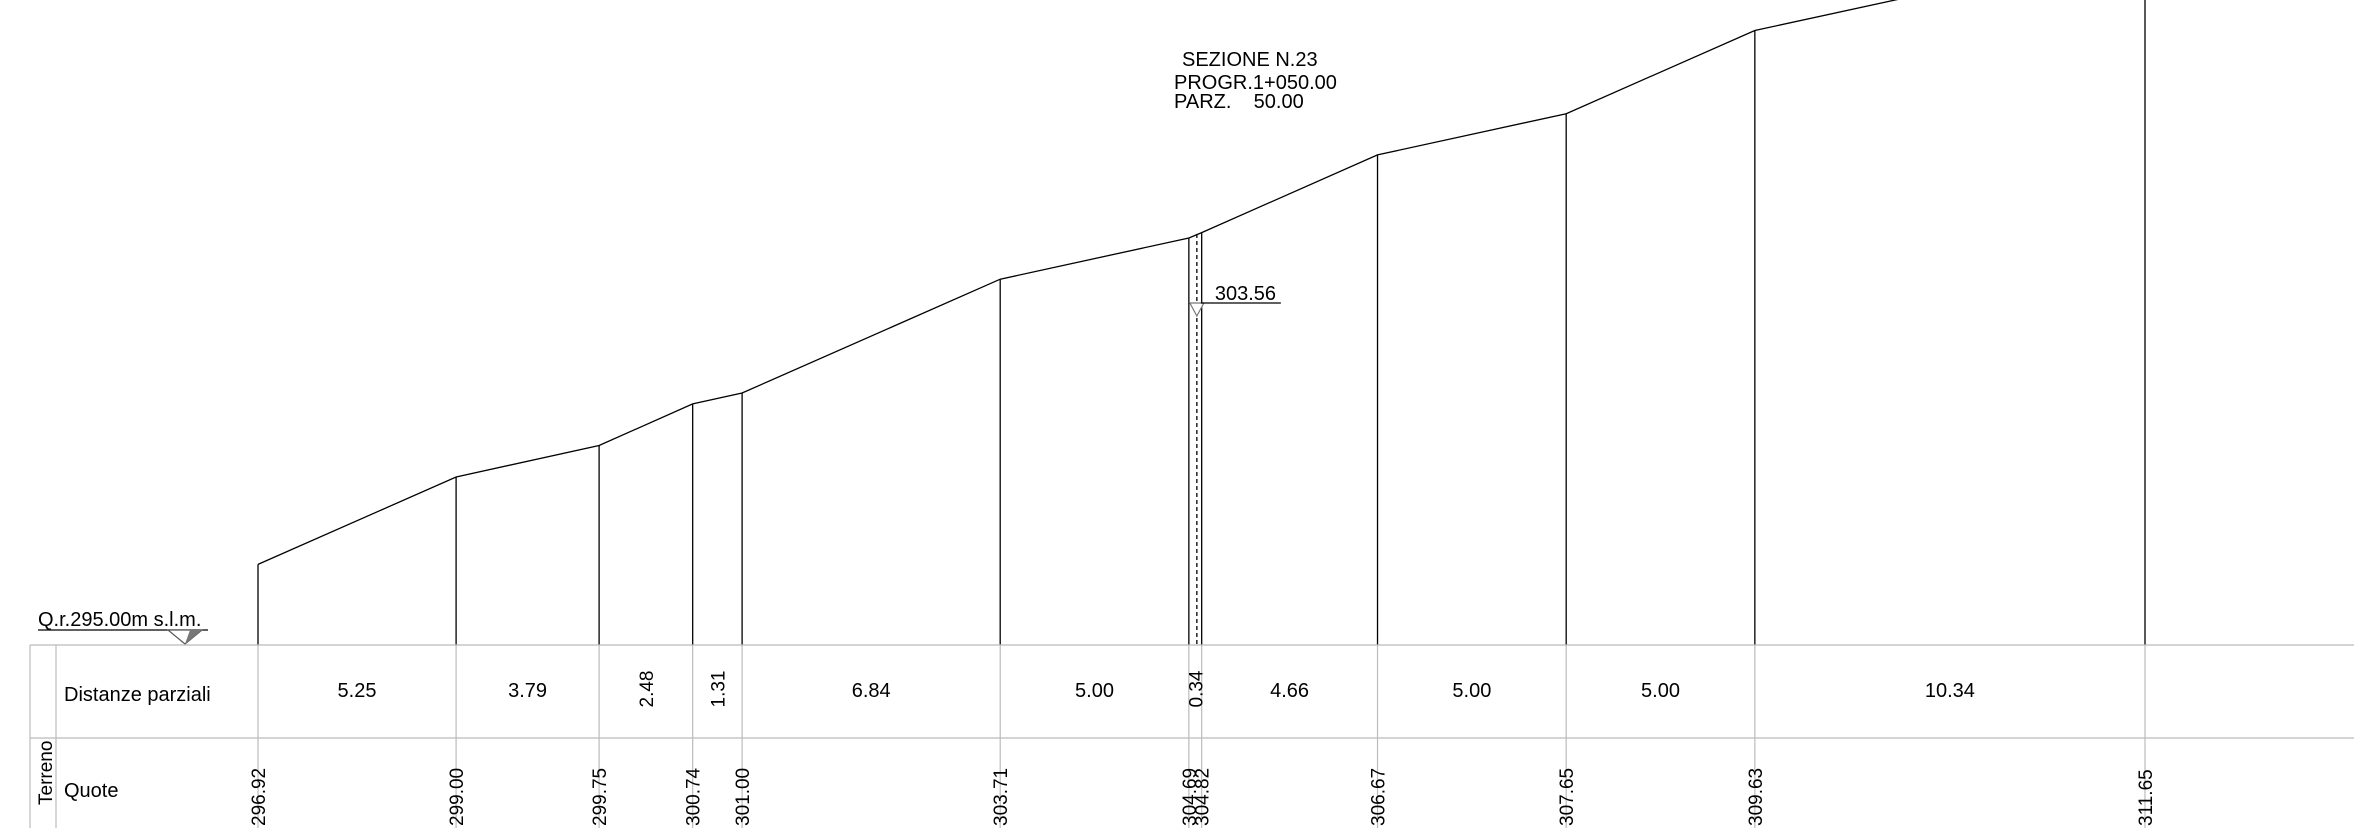 The image size is (2354, 828). I want to click on partial-distances-row-label: Distanze parziali, so click(137, 695).